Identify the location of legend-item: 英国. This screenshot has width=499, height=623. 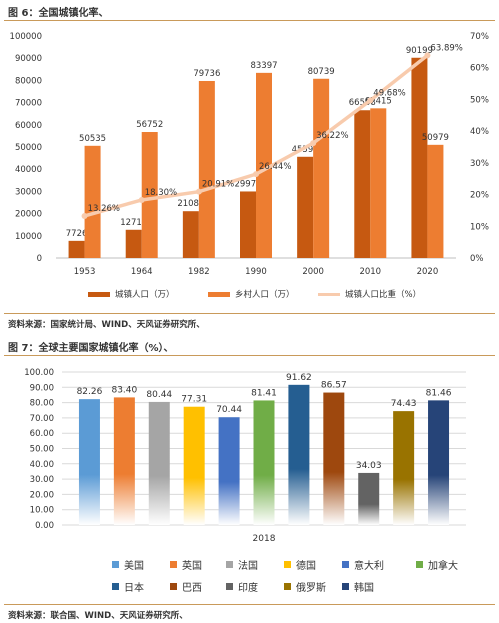
(186, 564).